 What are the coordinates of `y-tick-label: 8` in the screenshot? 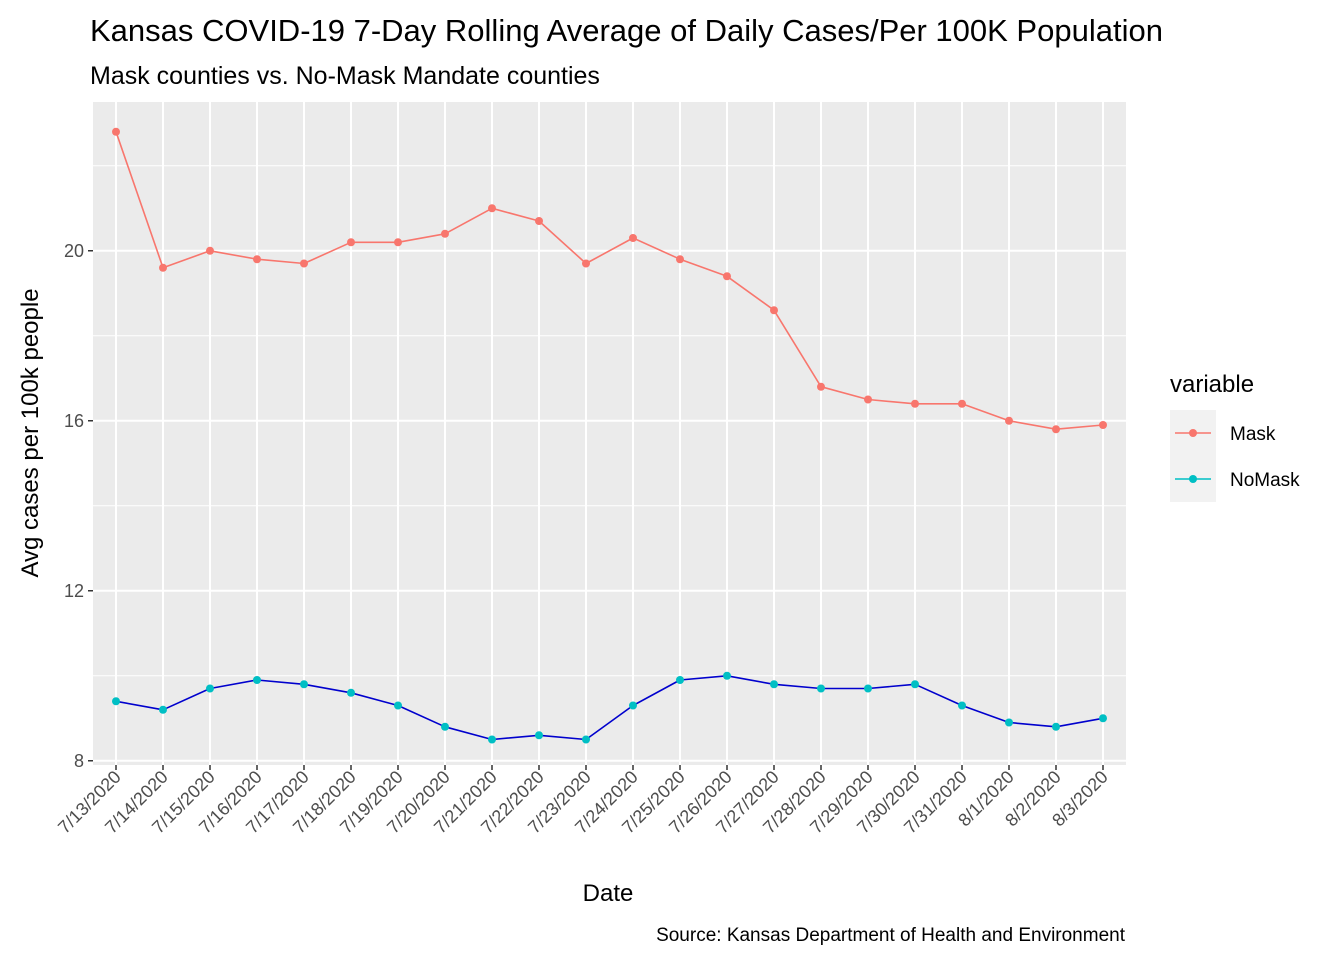 It's located at (79, 761).